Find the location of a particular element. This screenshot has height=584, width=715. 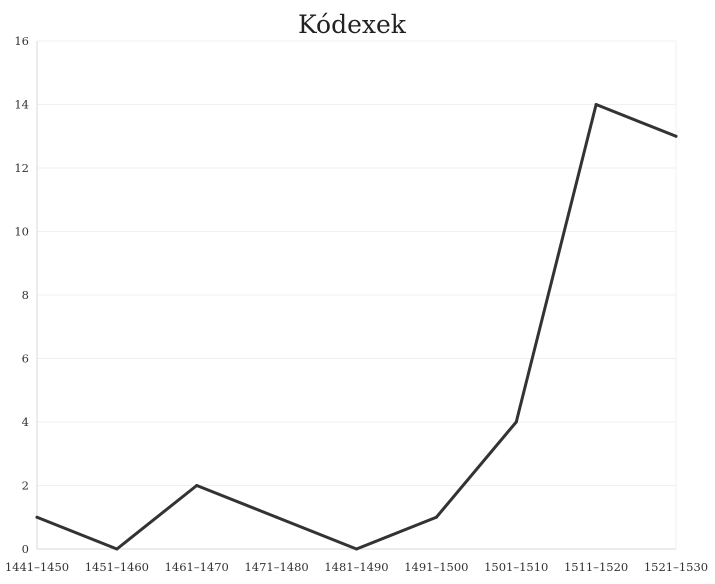

x-tick-label-6: 1501–1510 is located at coordinates (516, 567).